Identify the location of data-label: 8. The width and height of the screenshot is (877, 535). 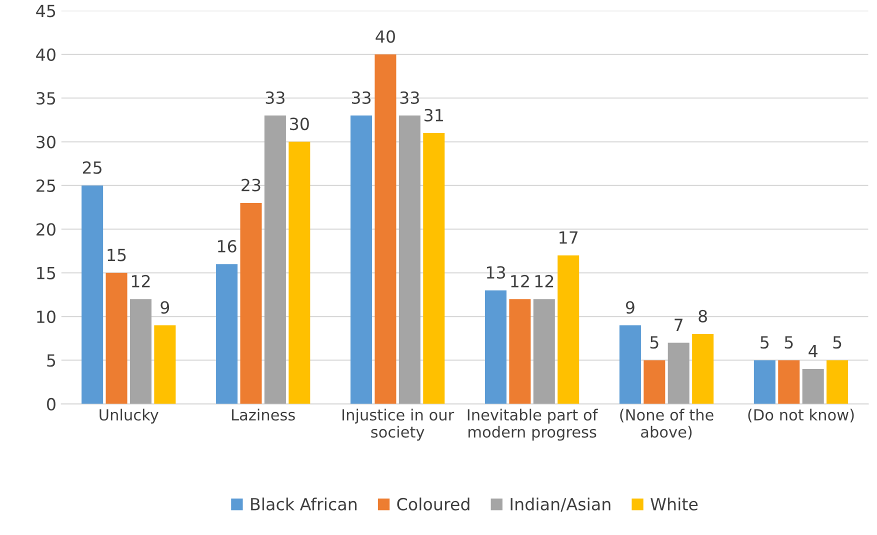
(702, 316).